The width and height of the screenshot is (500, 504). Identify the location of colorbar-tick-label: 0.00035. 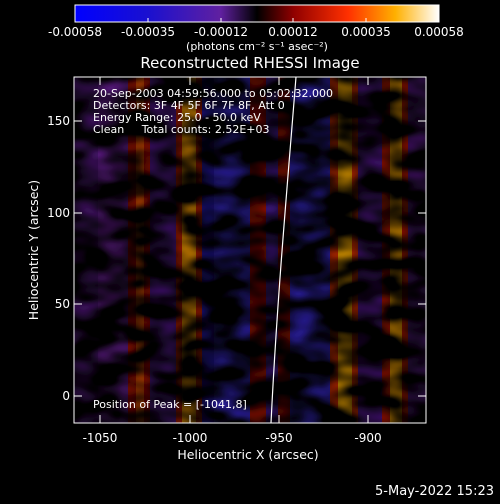
(366, 32).